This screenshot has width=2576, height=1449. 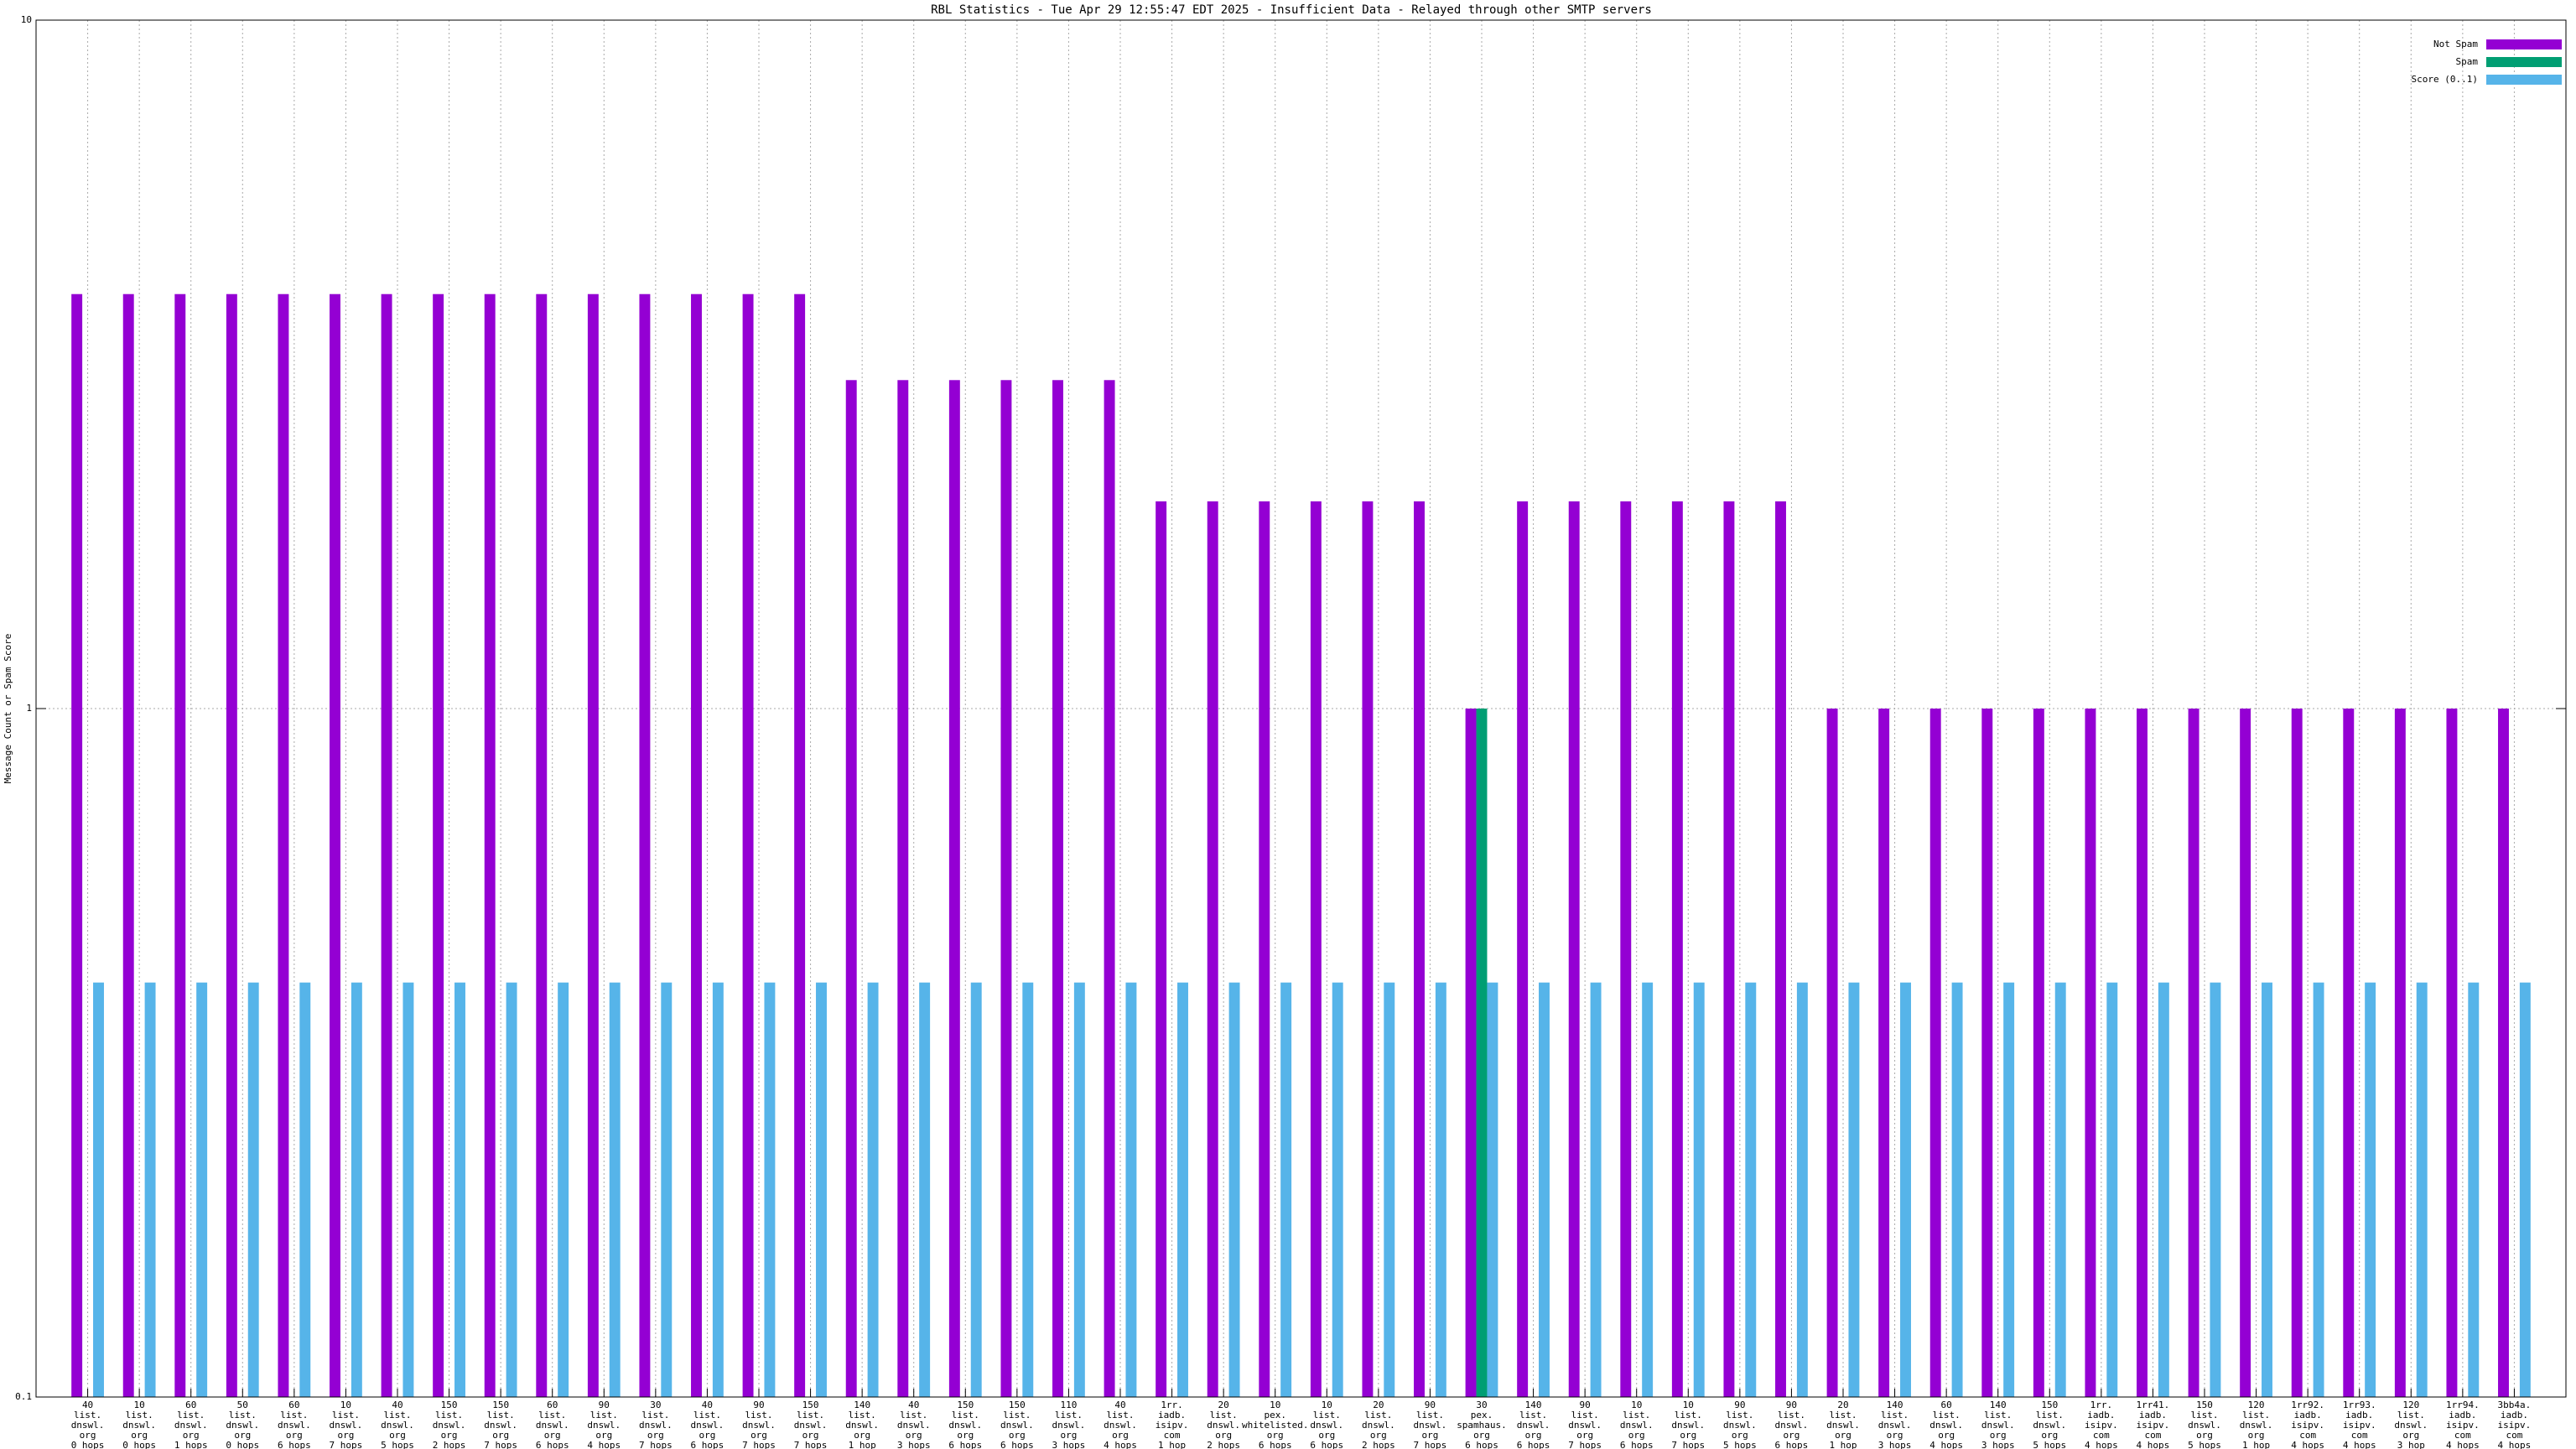 I want to click on x-tick-label: 20, so click(x=1378, y=1405).